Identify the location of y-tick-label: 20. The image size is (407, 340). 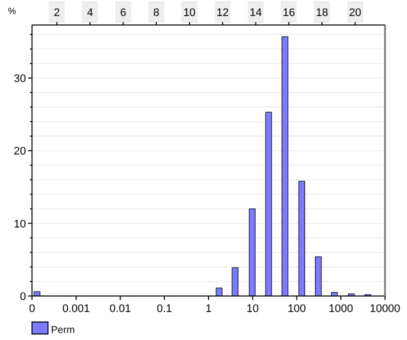
(20, 152).